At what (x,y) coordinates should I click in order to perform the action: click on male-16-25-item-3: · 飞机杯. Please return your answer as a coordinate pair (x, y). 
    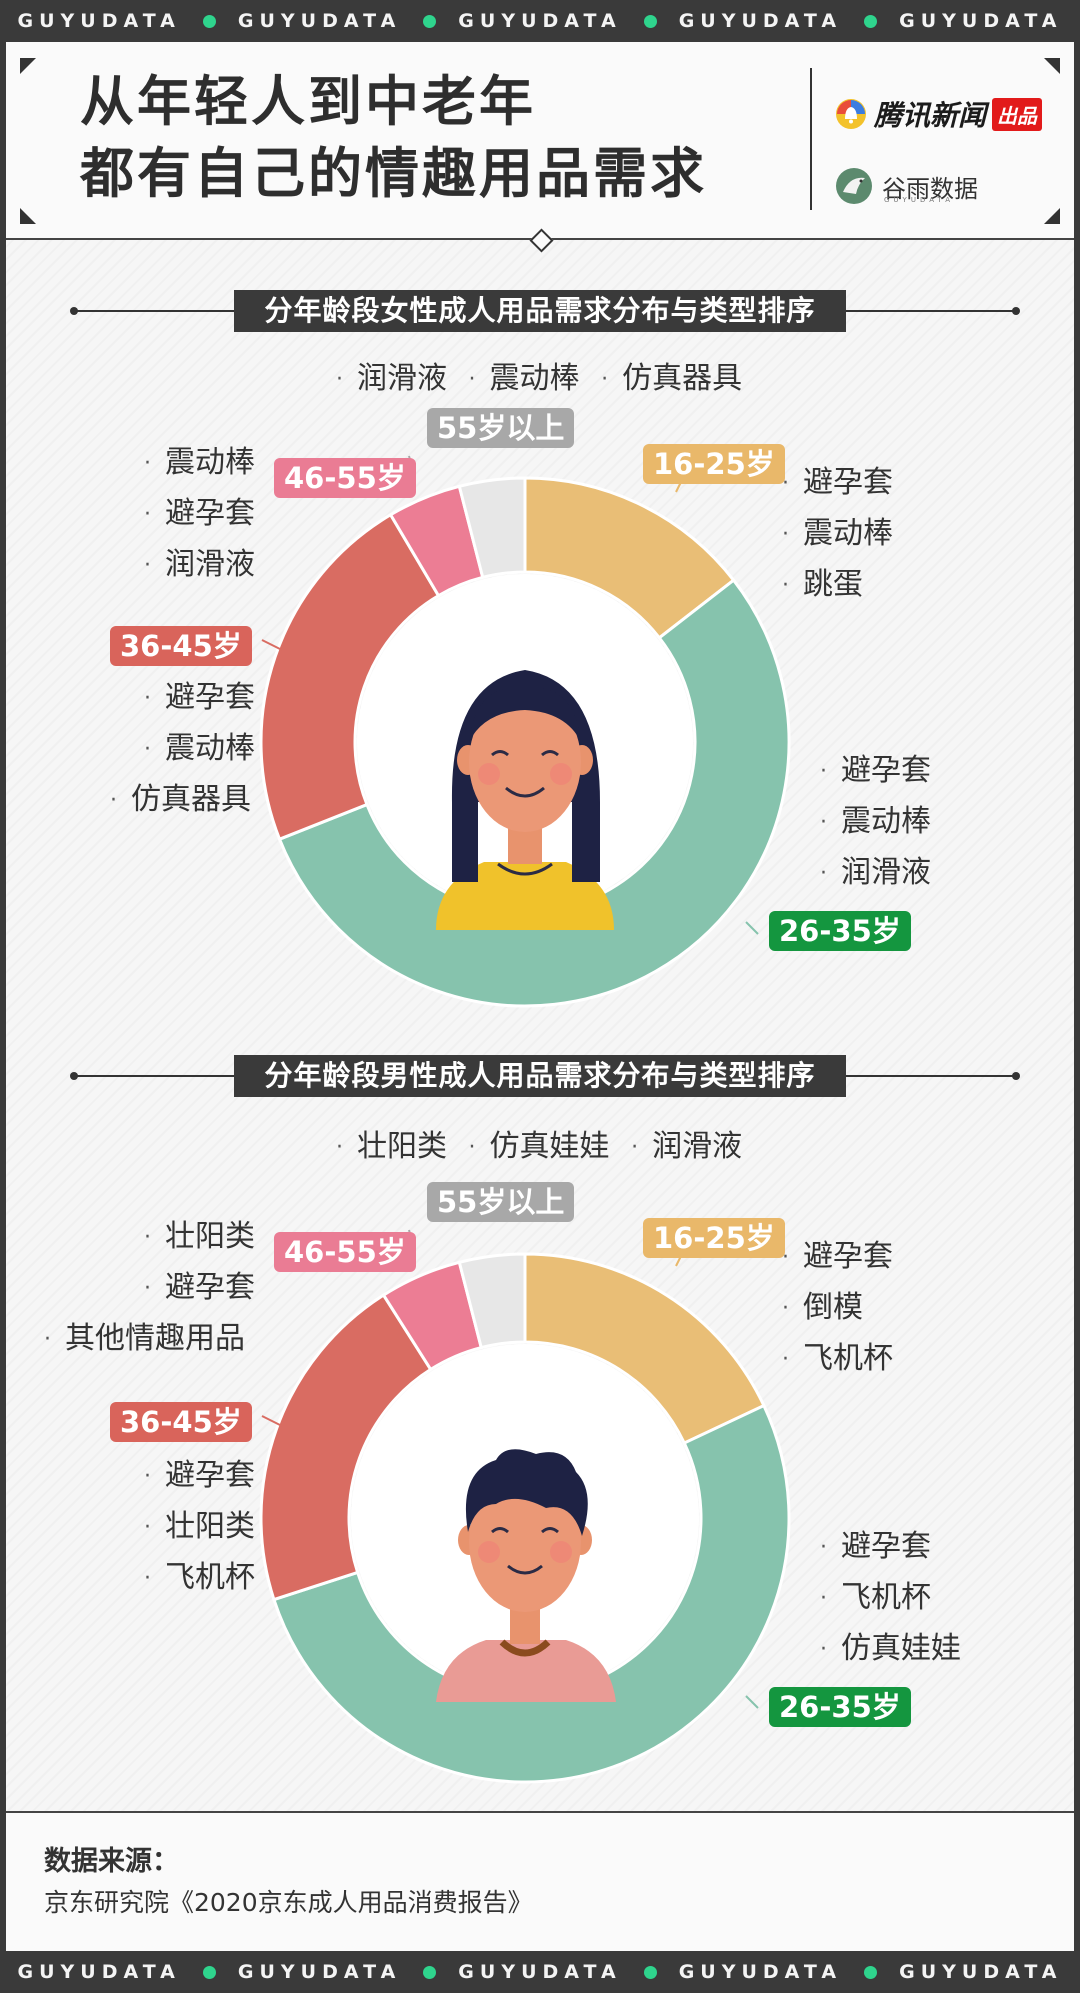
    Looking at the image, I should click on (837, 1358).